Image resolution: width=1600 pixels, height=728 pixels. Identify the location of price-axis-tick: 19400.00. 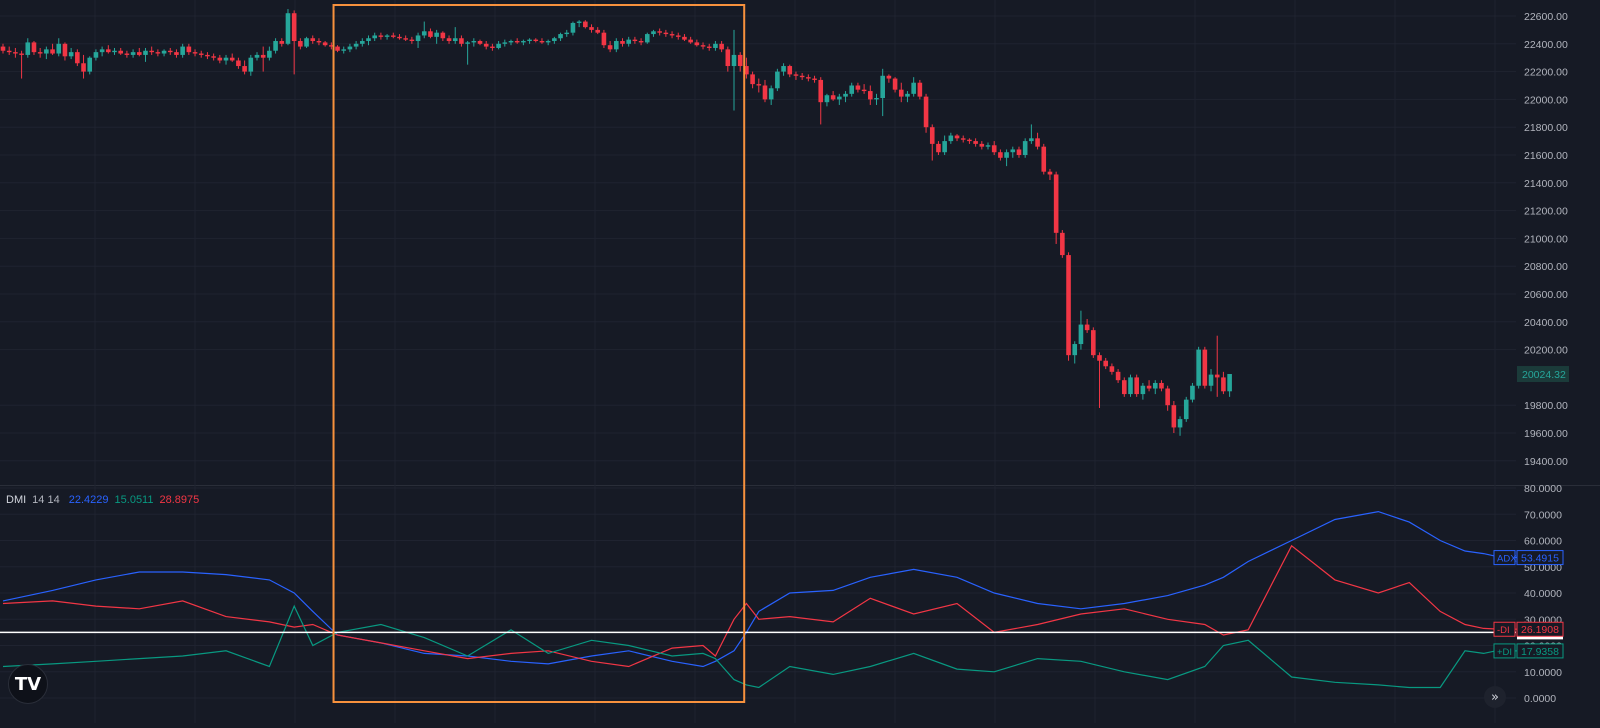
(1546, 462).